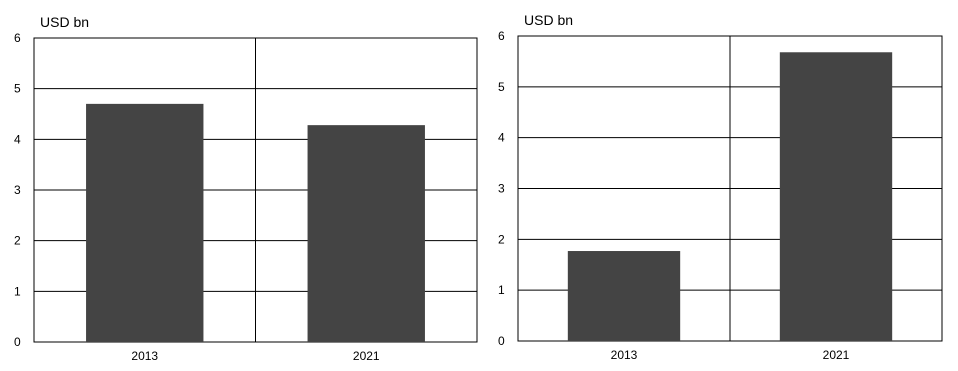 This screenshot has width=958, height=371. What do you see at coordinates (501, 87) in the screenshot?
I see `chart-right-y-tick-5: 5` at bounding box center [501, 87].